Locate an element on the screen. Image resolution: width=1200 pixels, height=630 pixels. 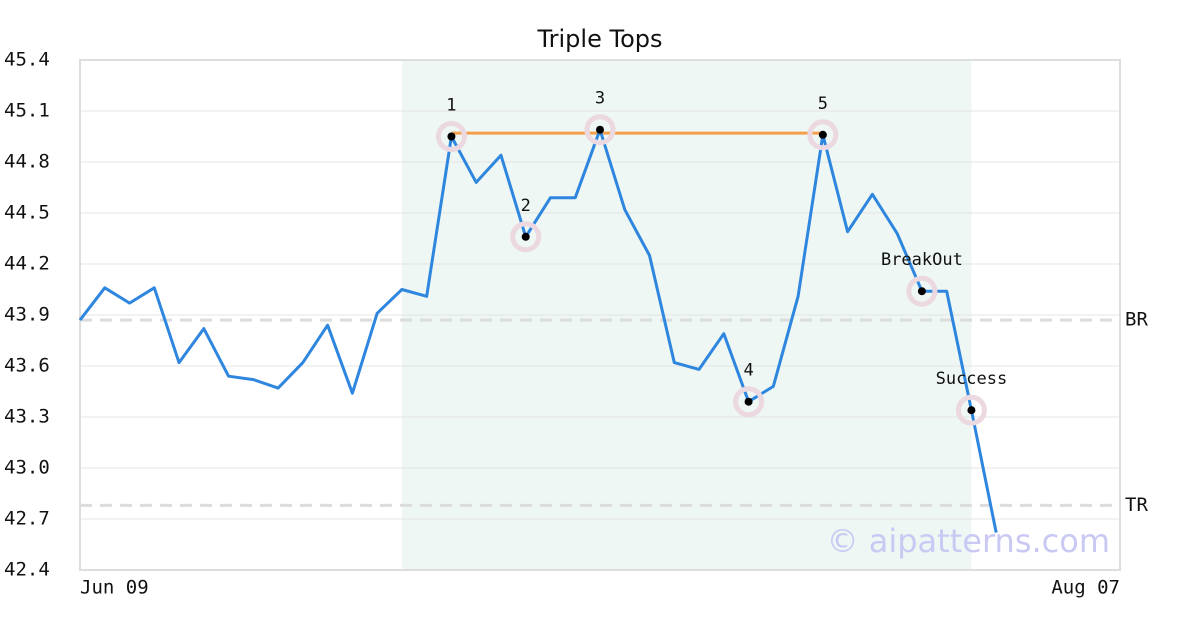
annotation-label: 2 is located at coordinates (526, 206).